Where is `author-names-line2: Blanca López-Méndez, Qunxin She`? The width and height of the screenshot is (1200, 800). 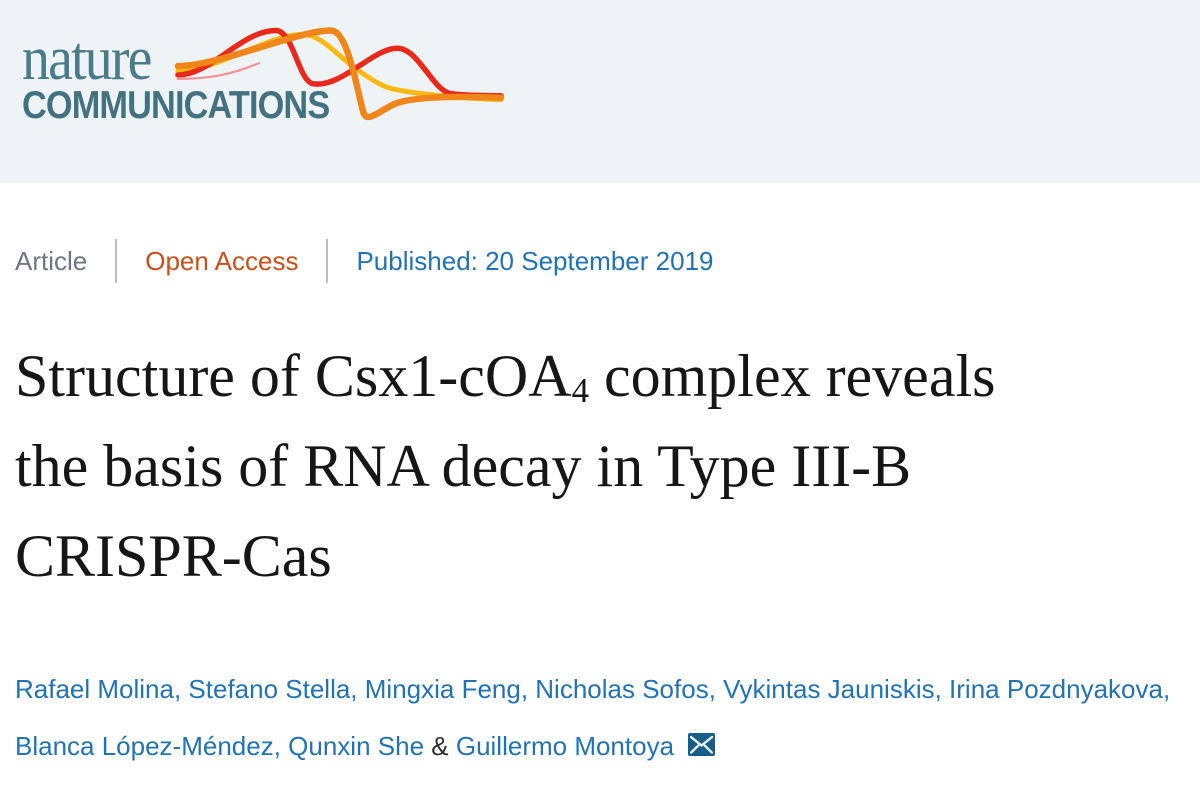
author-names-line2: Blanca López-Méndez, Qunxin She is located at coordinates (220, 746).